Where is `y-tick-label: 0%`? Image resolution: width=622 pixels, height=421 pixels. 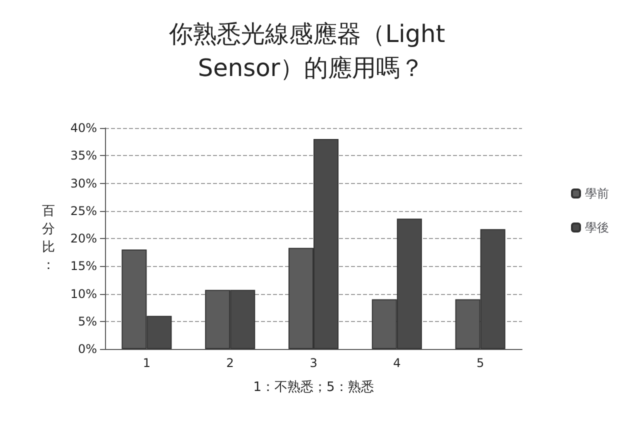 y-tick-label: 0% is located at coordinates (87, 349).